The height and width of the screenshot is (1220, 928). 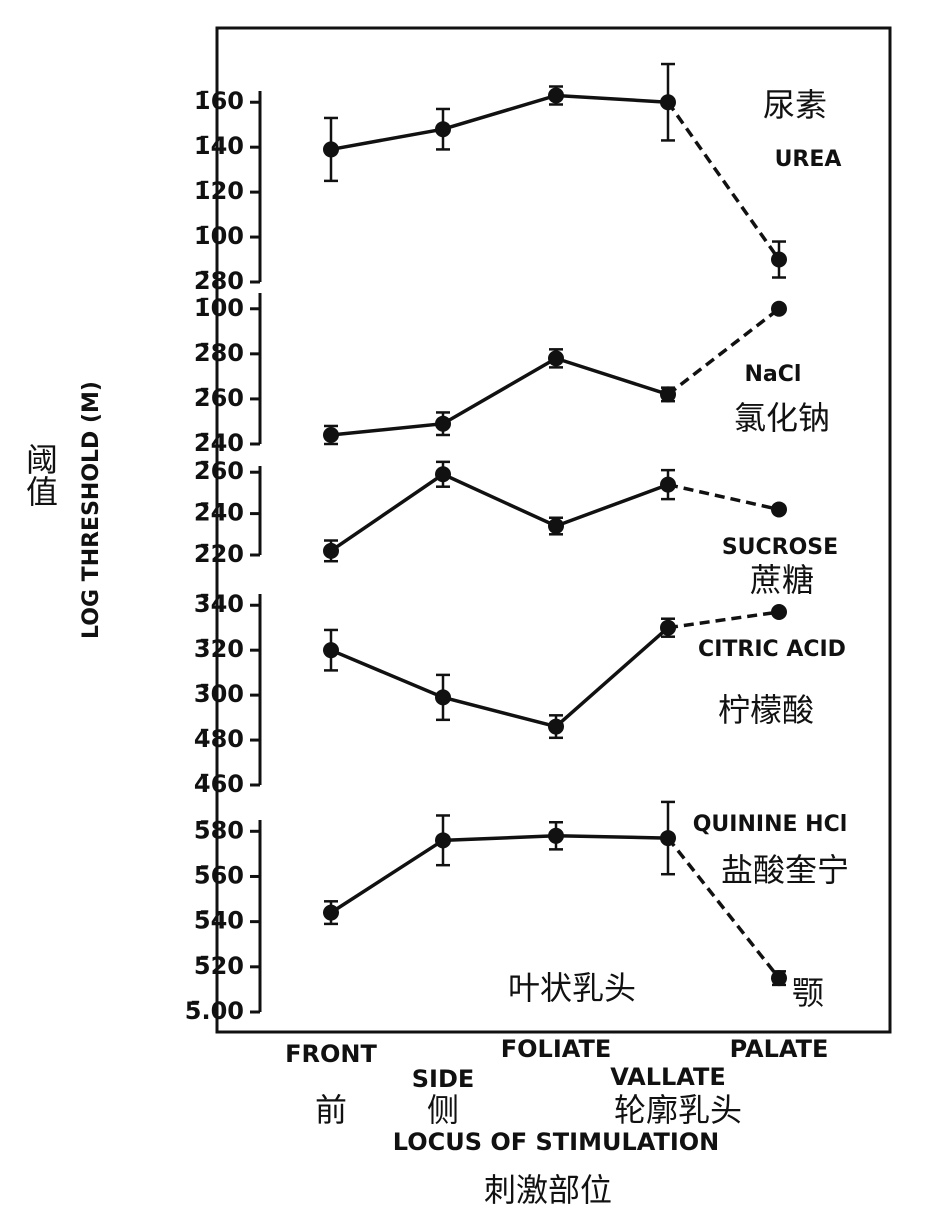 I want to click on series-label: CITRIC ACID, so click(x=772, y=649).